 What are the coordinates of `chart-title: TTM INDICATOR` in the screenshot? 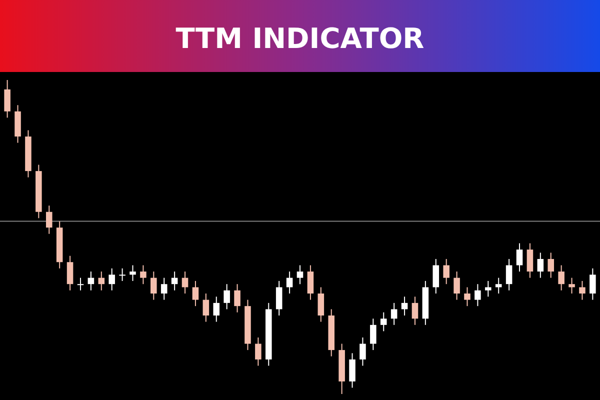 It's located at (300, 38).